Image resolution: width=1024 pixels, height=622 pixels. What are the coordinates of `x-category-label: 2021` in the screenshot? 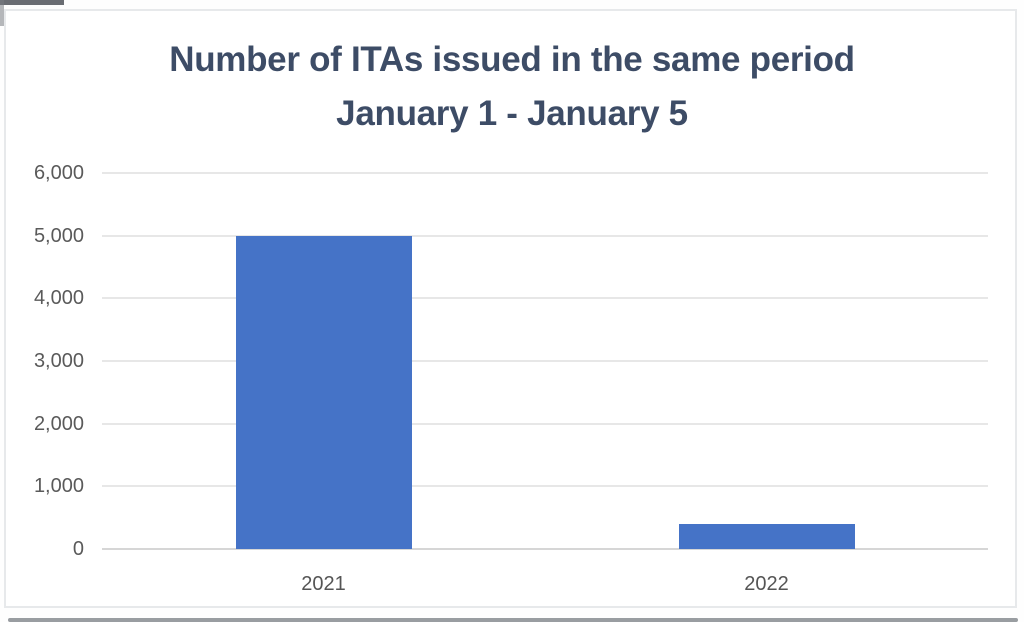 It's located at (323, 584).